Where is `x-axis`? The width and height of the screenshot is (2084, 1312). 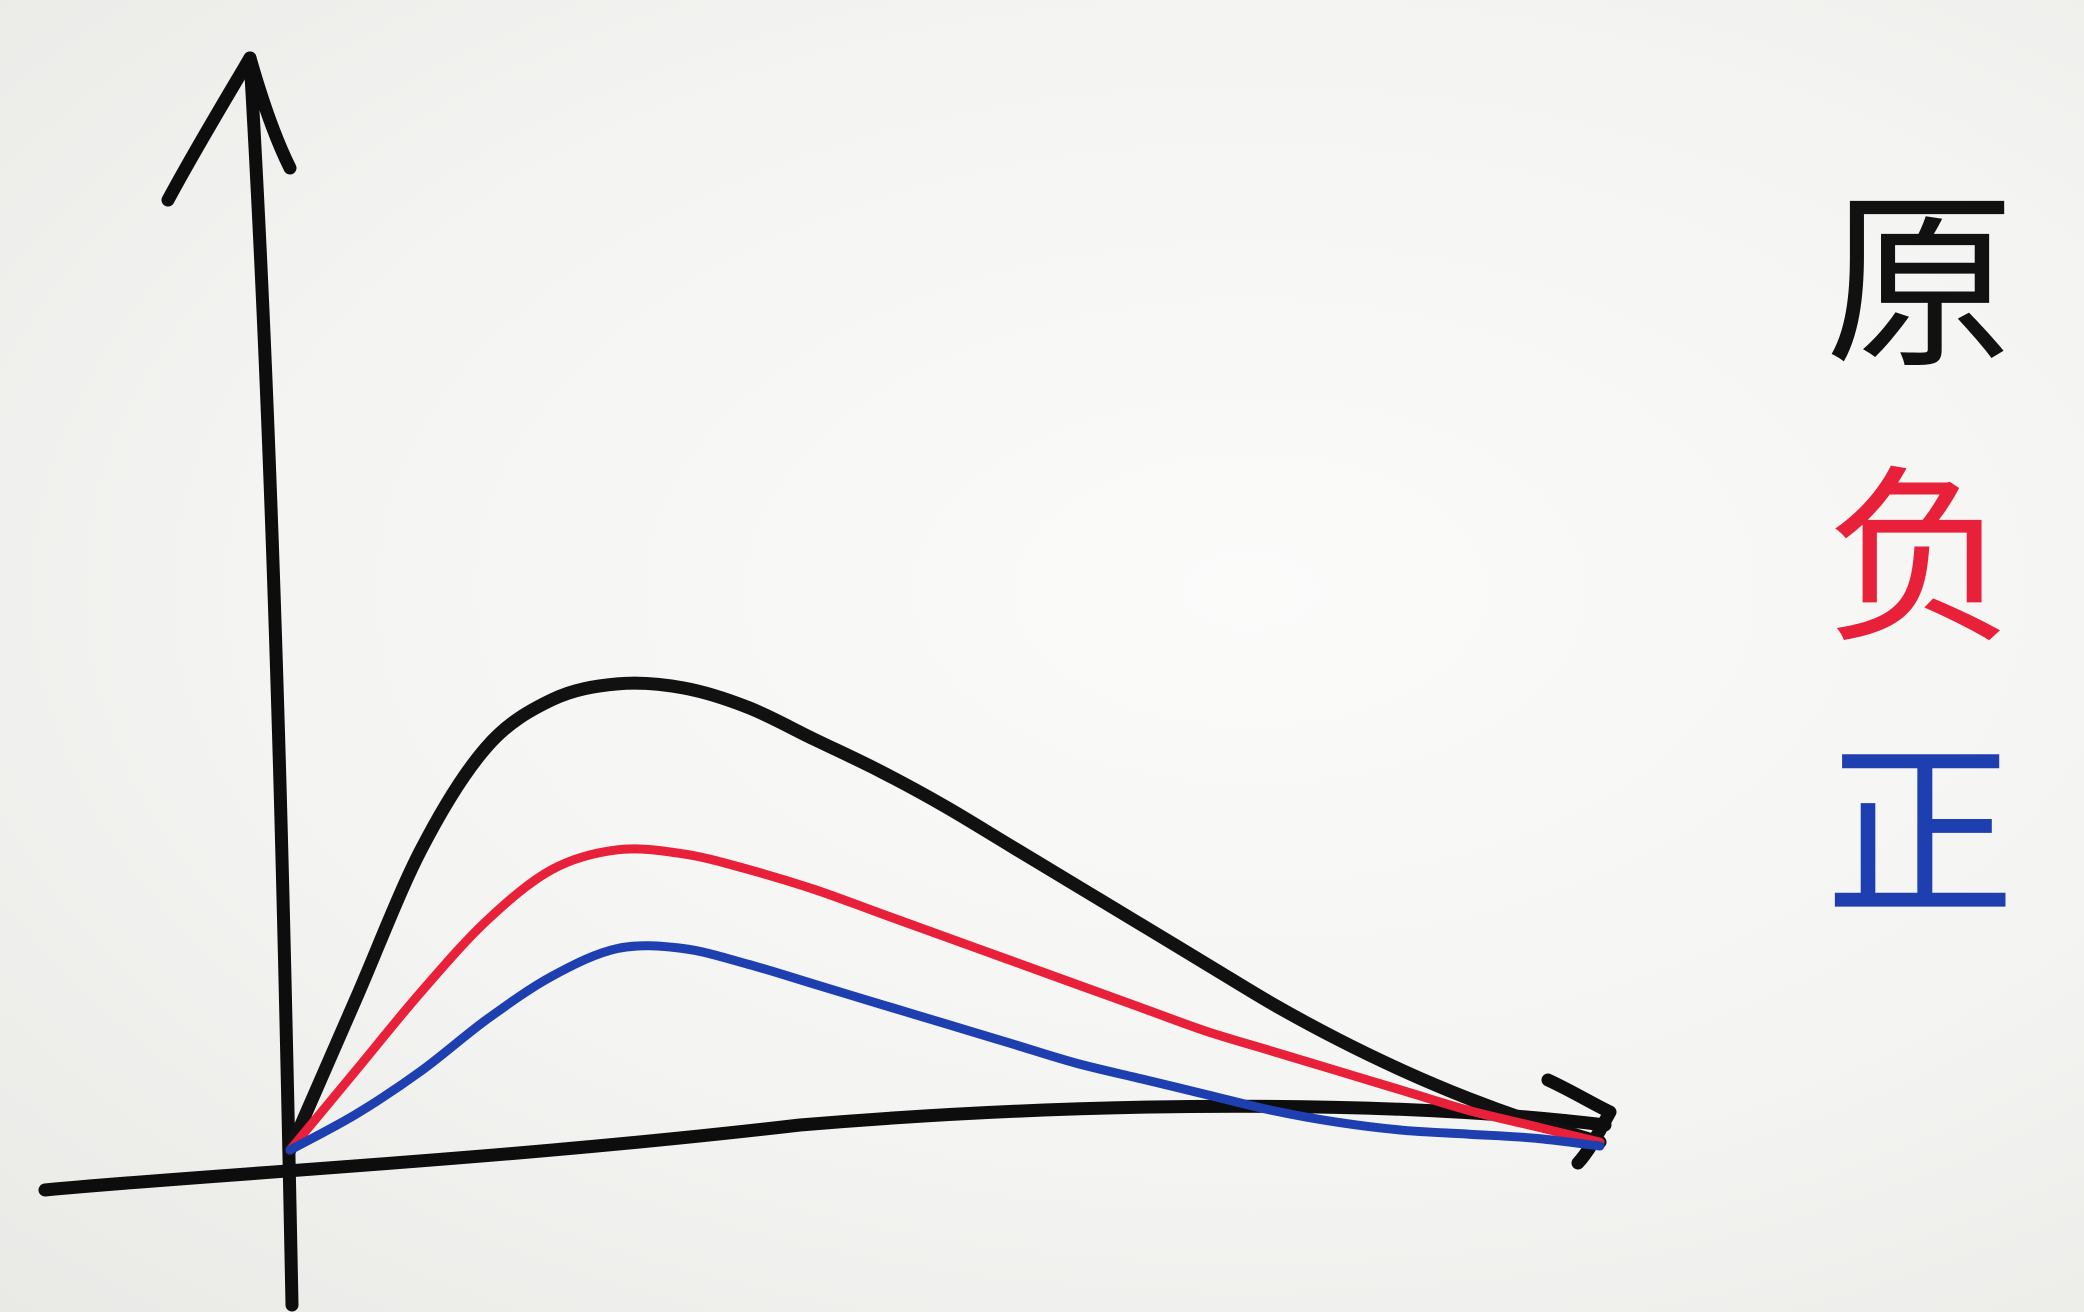 x-axis is located at coordinates (825, 1148).